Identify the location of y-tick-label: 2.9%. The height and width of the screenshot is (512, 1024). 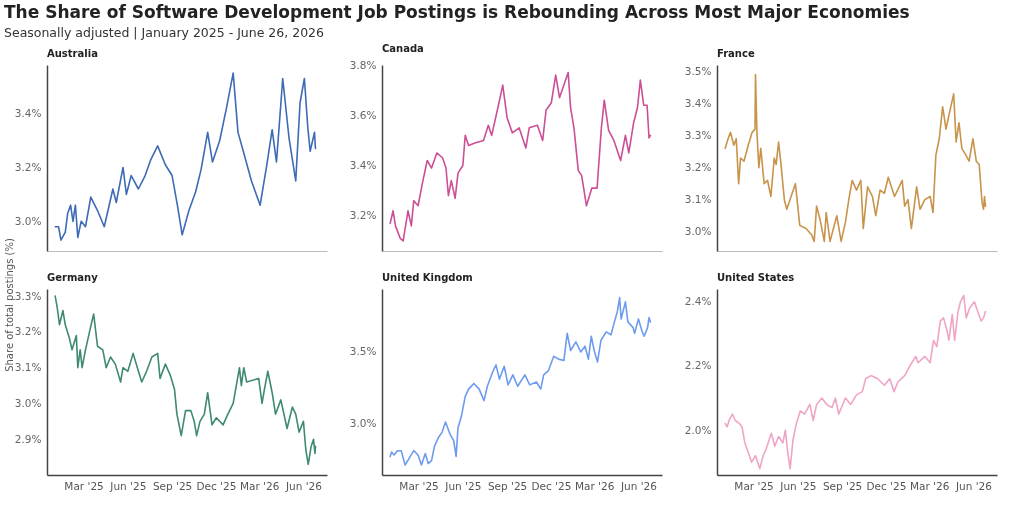
(28, 438).